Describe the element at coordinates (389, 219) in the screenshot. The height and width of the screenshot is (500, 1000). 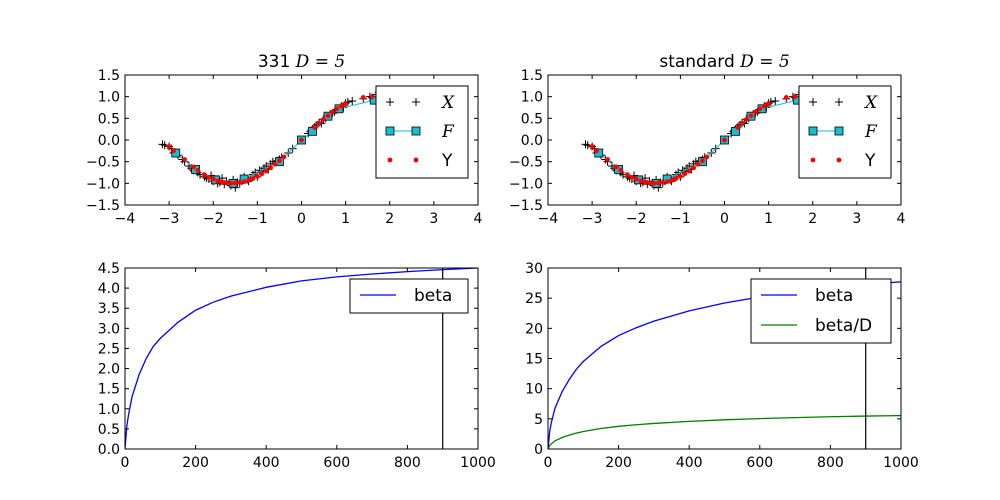
I see `x-tick-label: 2` at that location.